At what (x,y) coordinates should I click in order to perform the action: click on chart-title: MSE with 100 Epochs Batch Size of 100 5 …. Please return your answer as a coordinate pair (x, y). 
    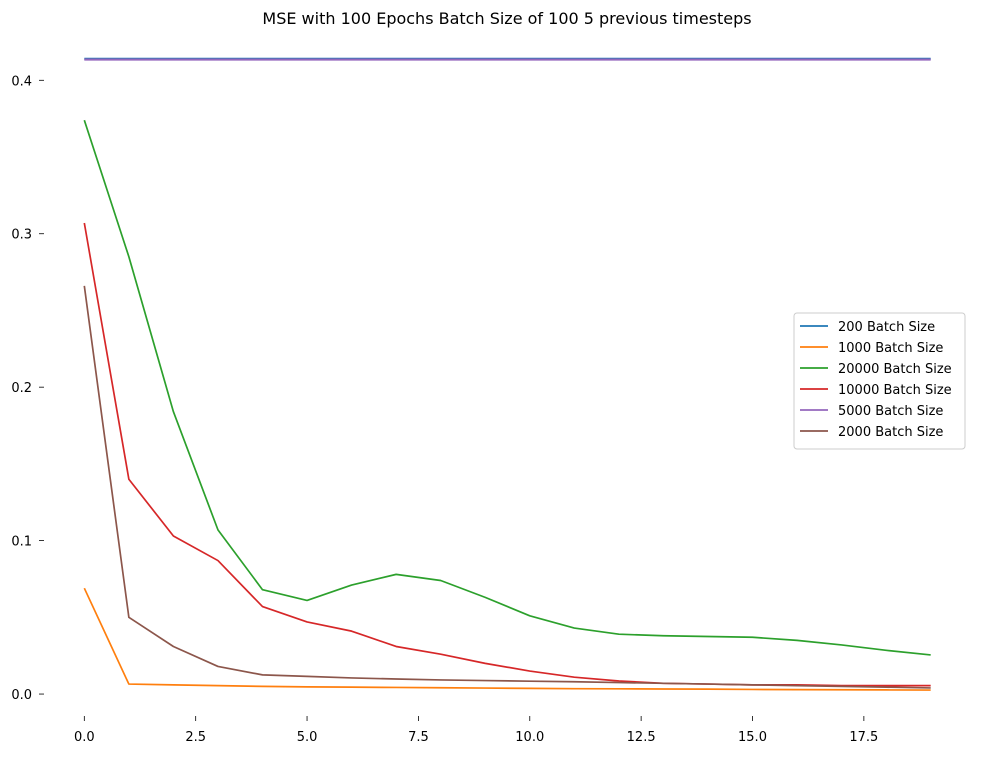
    Looking at the image, I should click on (506, 18).